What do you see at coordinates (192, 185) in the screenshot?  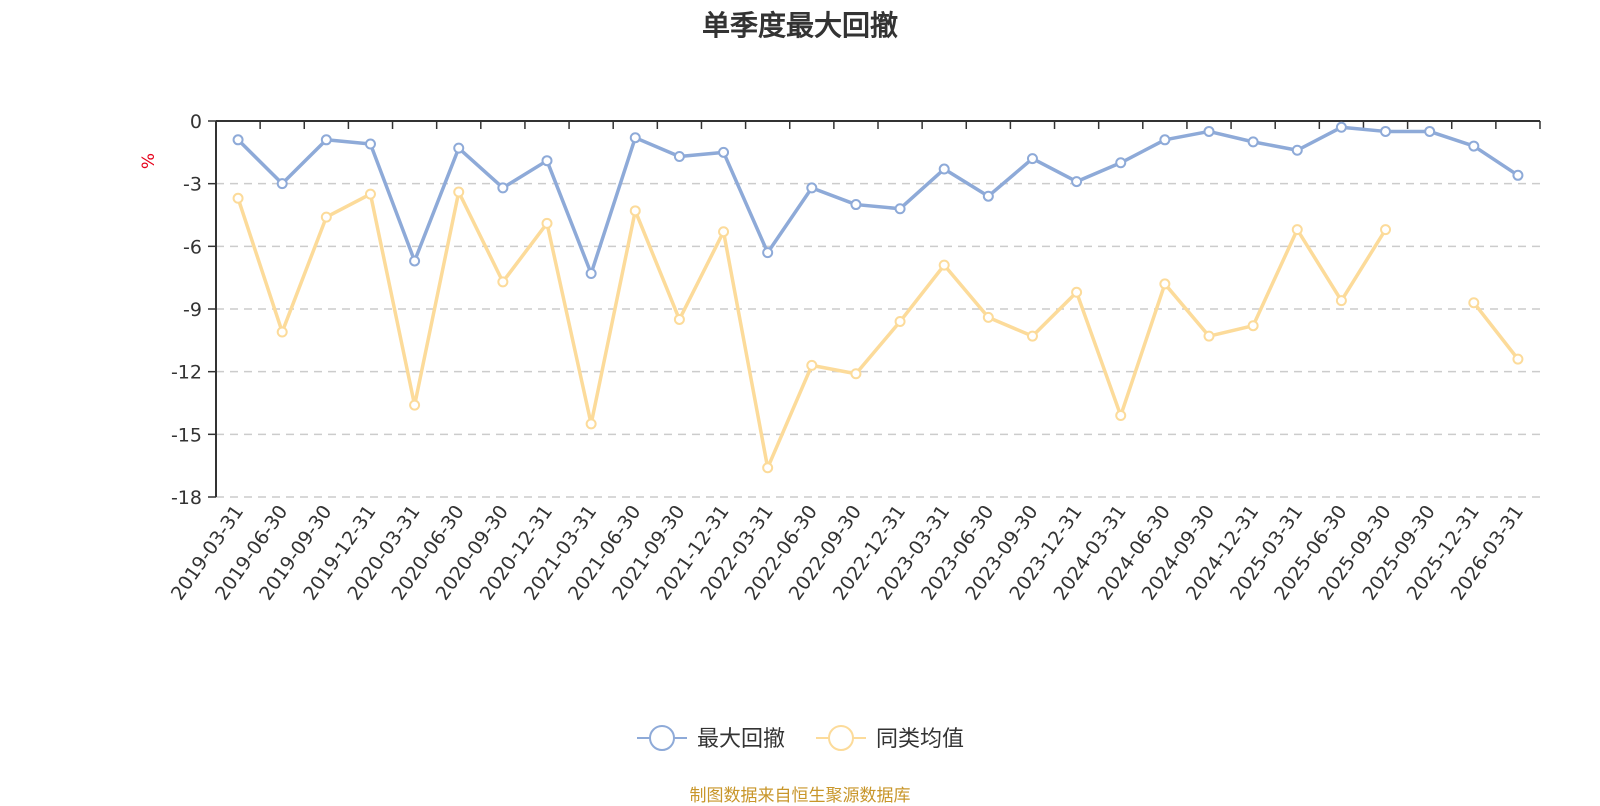 I see `y-tick-label: -3` at bounding box center [192, 185].